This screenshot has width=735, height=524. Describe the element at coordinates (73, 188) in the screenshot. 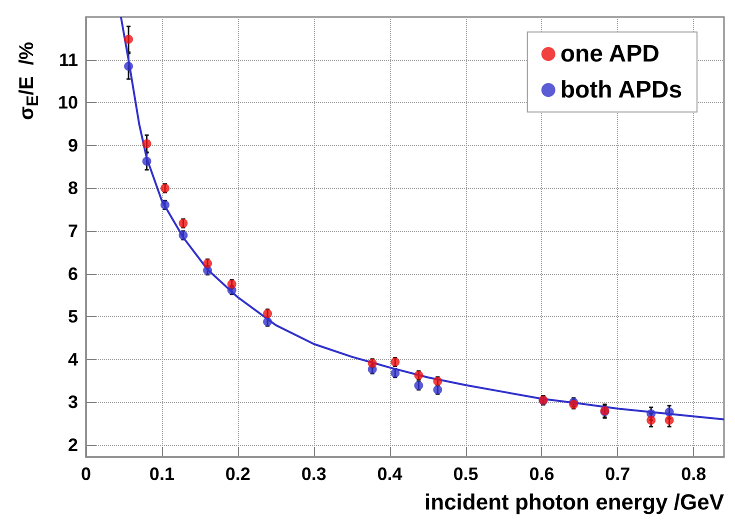

I see `y-tick-label: 8` at that location.